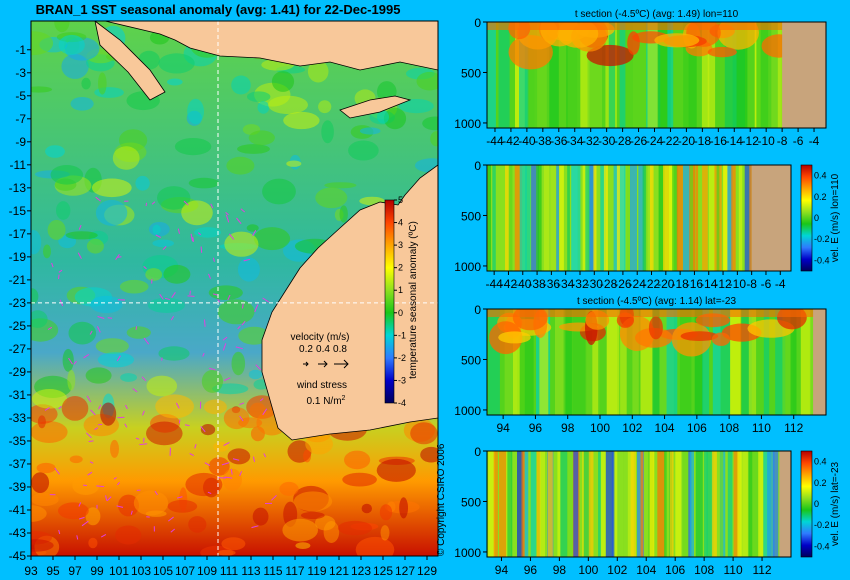 Image resolution: width=850 pixels, height=580 pixels. I want to click on sst-colorbar-bar, so click(389, 301).